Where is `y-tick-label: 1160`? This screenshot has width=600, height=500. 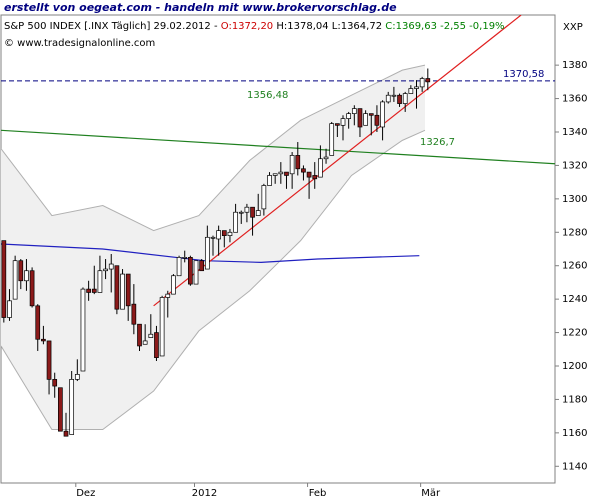 y-tick-label: 1160 is located at coordinates (574, 433).